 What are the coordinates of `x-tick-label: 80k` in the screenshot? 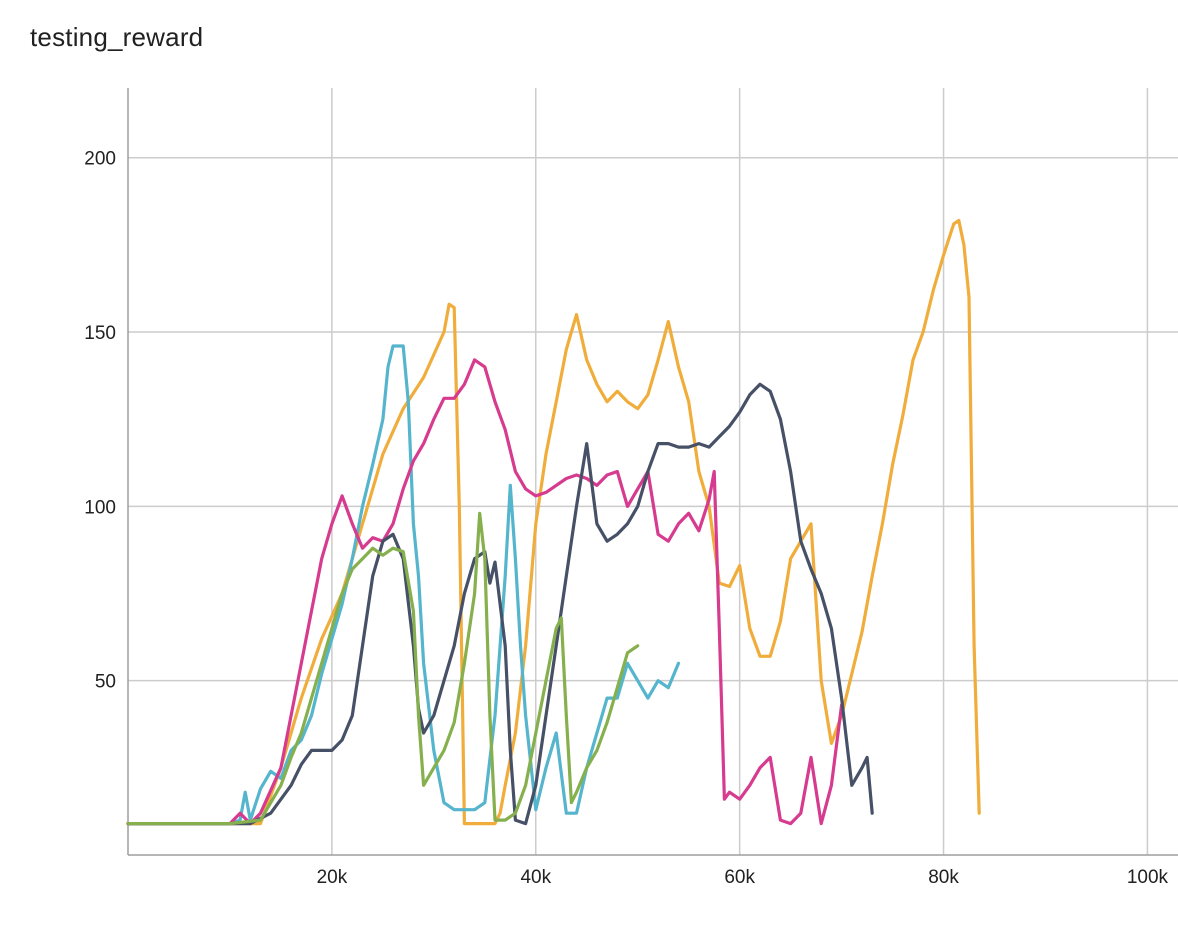 It's located at (943, 877).